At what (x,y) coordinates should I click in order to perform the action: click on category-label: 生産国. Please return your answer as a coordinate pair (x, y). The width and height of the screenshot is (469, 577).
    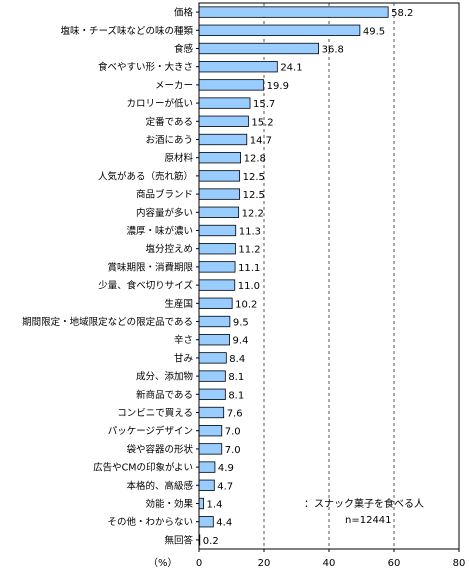
    Looking at the image, I should click on (178, 304).